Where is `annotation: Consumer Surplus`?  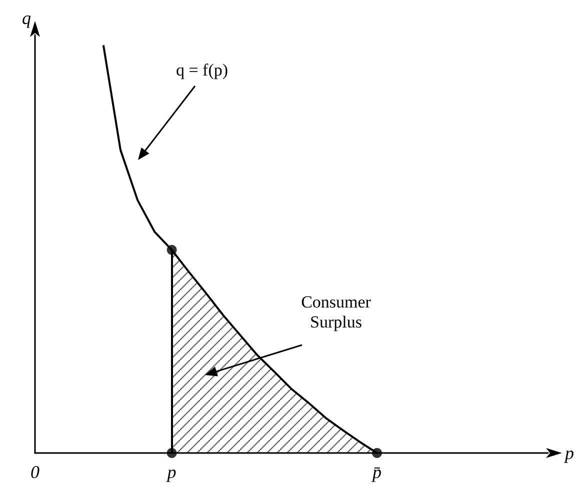
annotation: Consumer Surplus is located at coordinates (336, 312).